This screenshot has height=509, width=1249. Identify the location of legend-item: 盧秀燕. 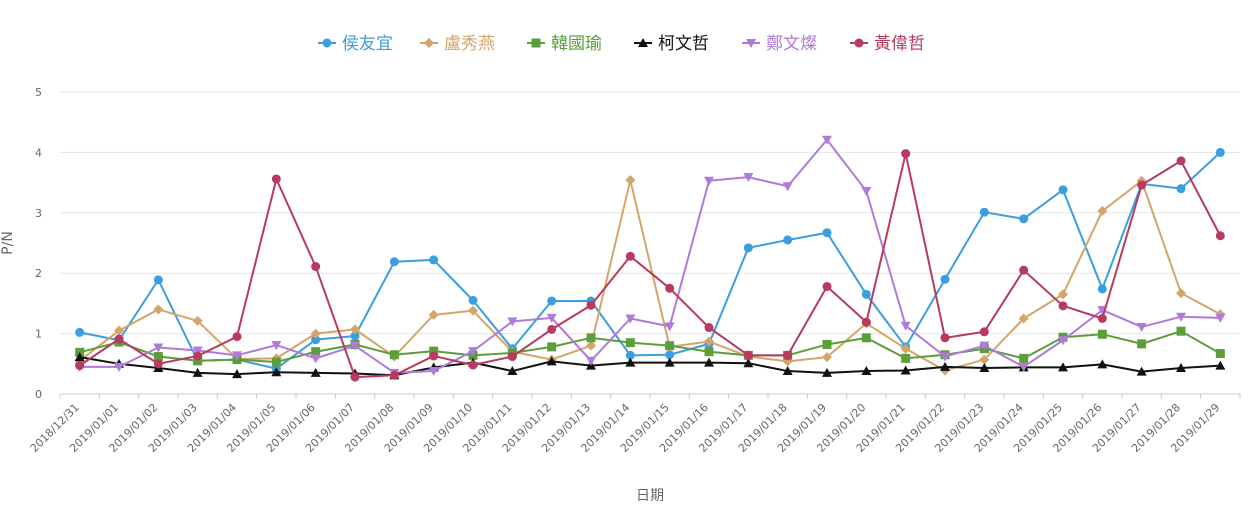
(457, 44).